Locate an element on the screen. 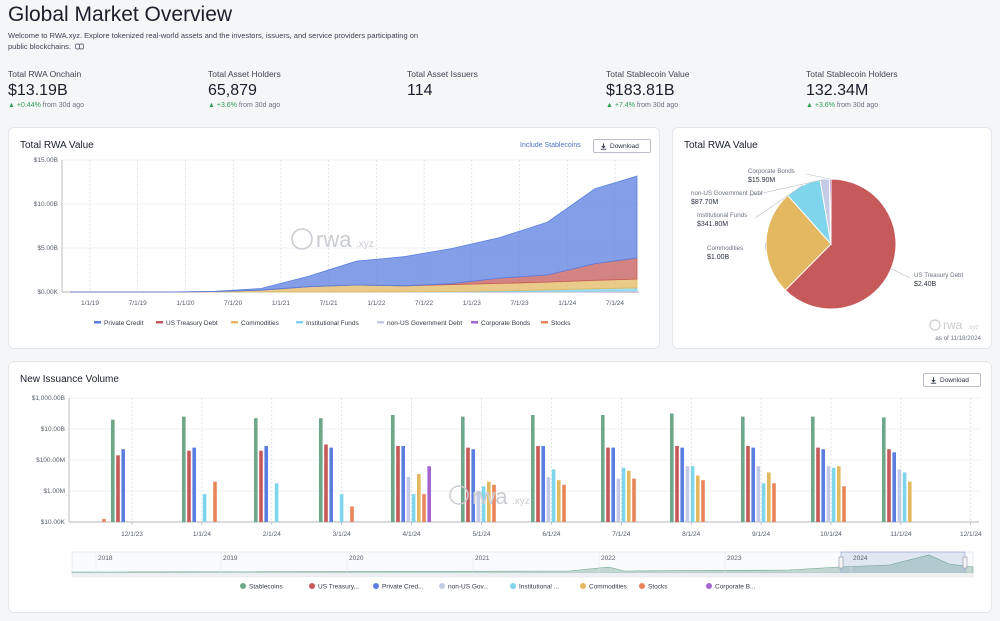 The height and width of the screenshot is (621, 1000). pie-label-name: non-US Government Debt is located at coordinates (727, 193).